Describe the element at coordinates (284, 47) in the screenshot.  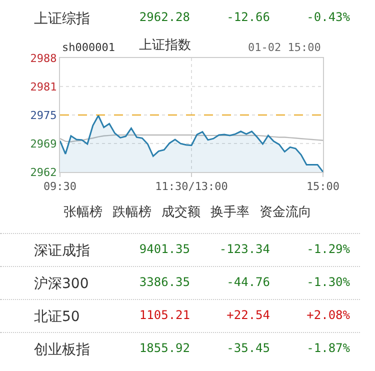
I see `text: 01-02 15:00` at that location.